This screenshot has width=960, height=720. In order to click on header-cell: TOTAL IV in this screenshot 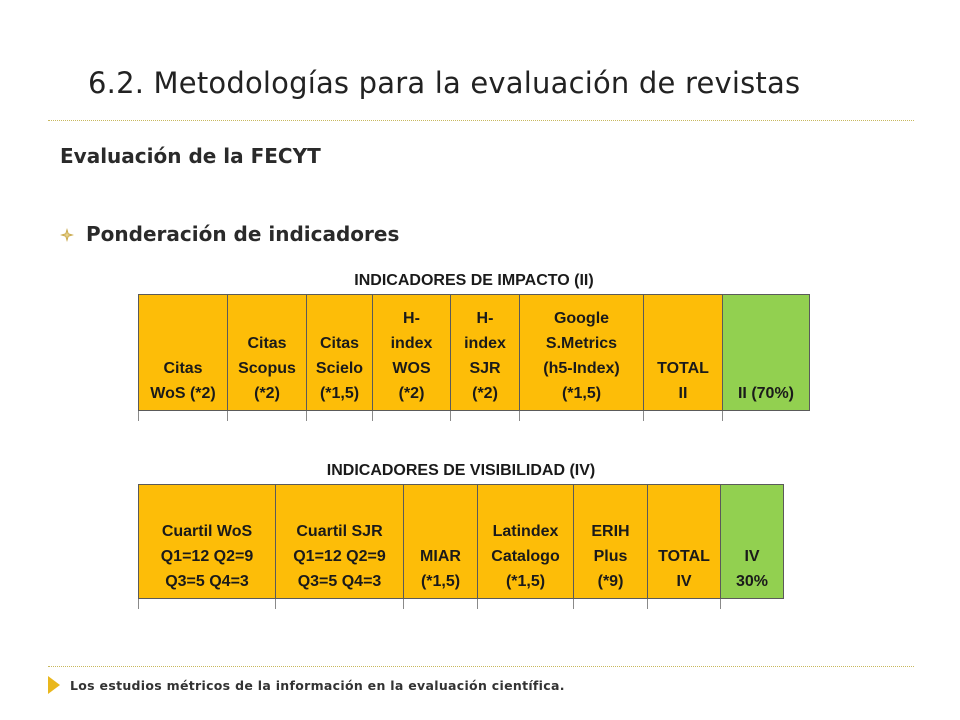, I will do `click(684, 541)`.